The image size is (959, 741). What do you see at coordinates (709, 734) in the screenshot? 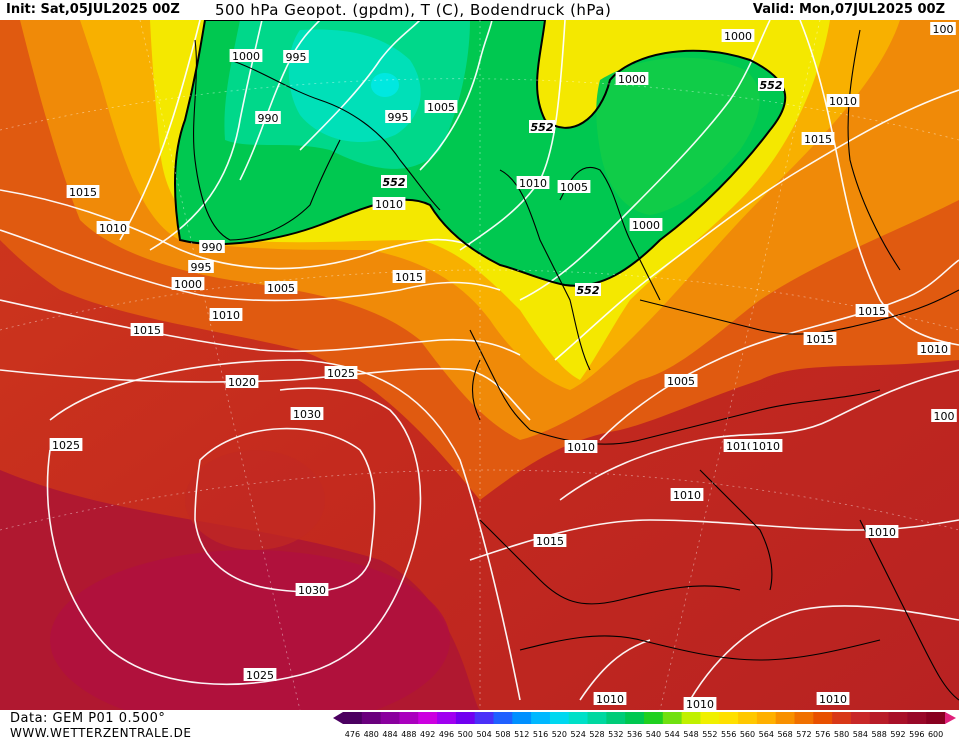
I see `legend-tick-label: 552` at bounding box center [709, 734].